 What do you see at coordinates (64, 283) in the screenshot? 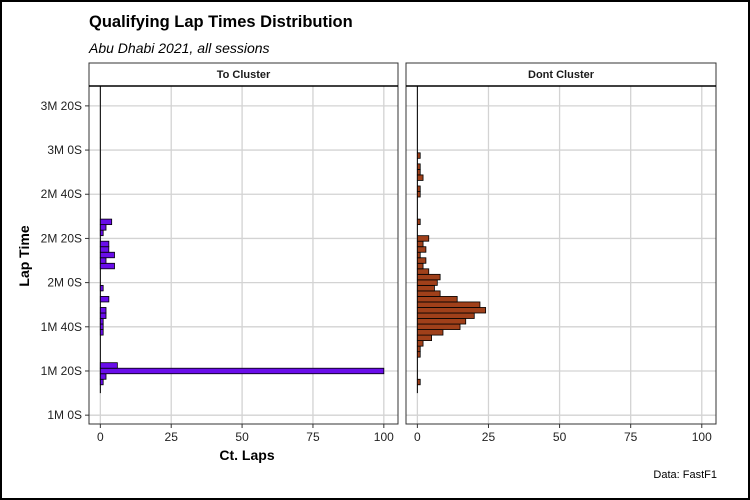
I see `y-tick-label: 2M 0S` at bounding box center [64, 283].